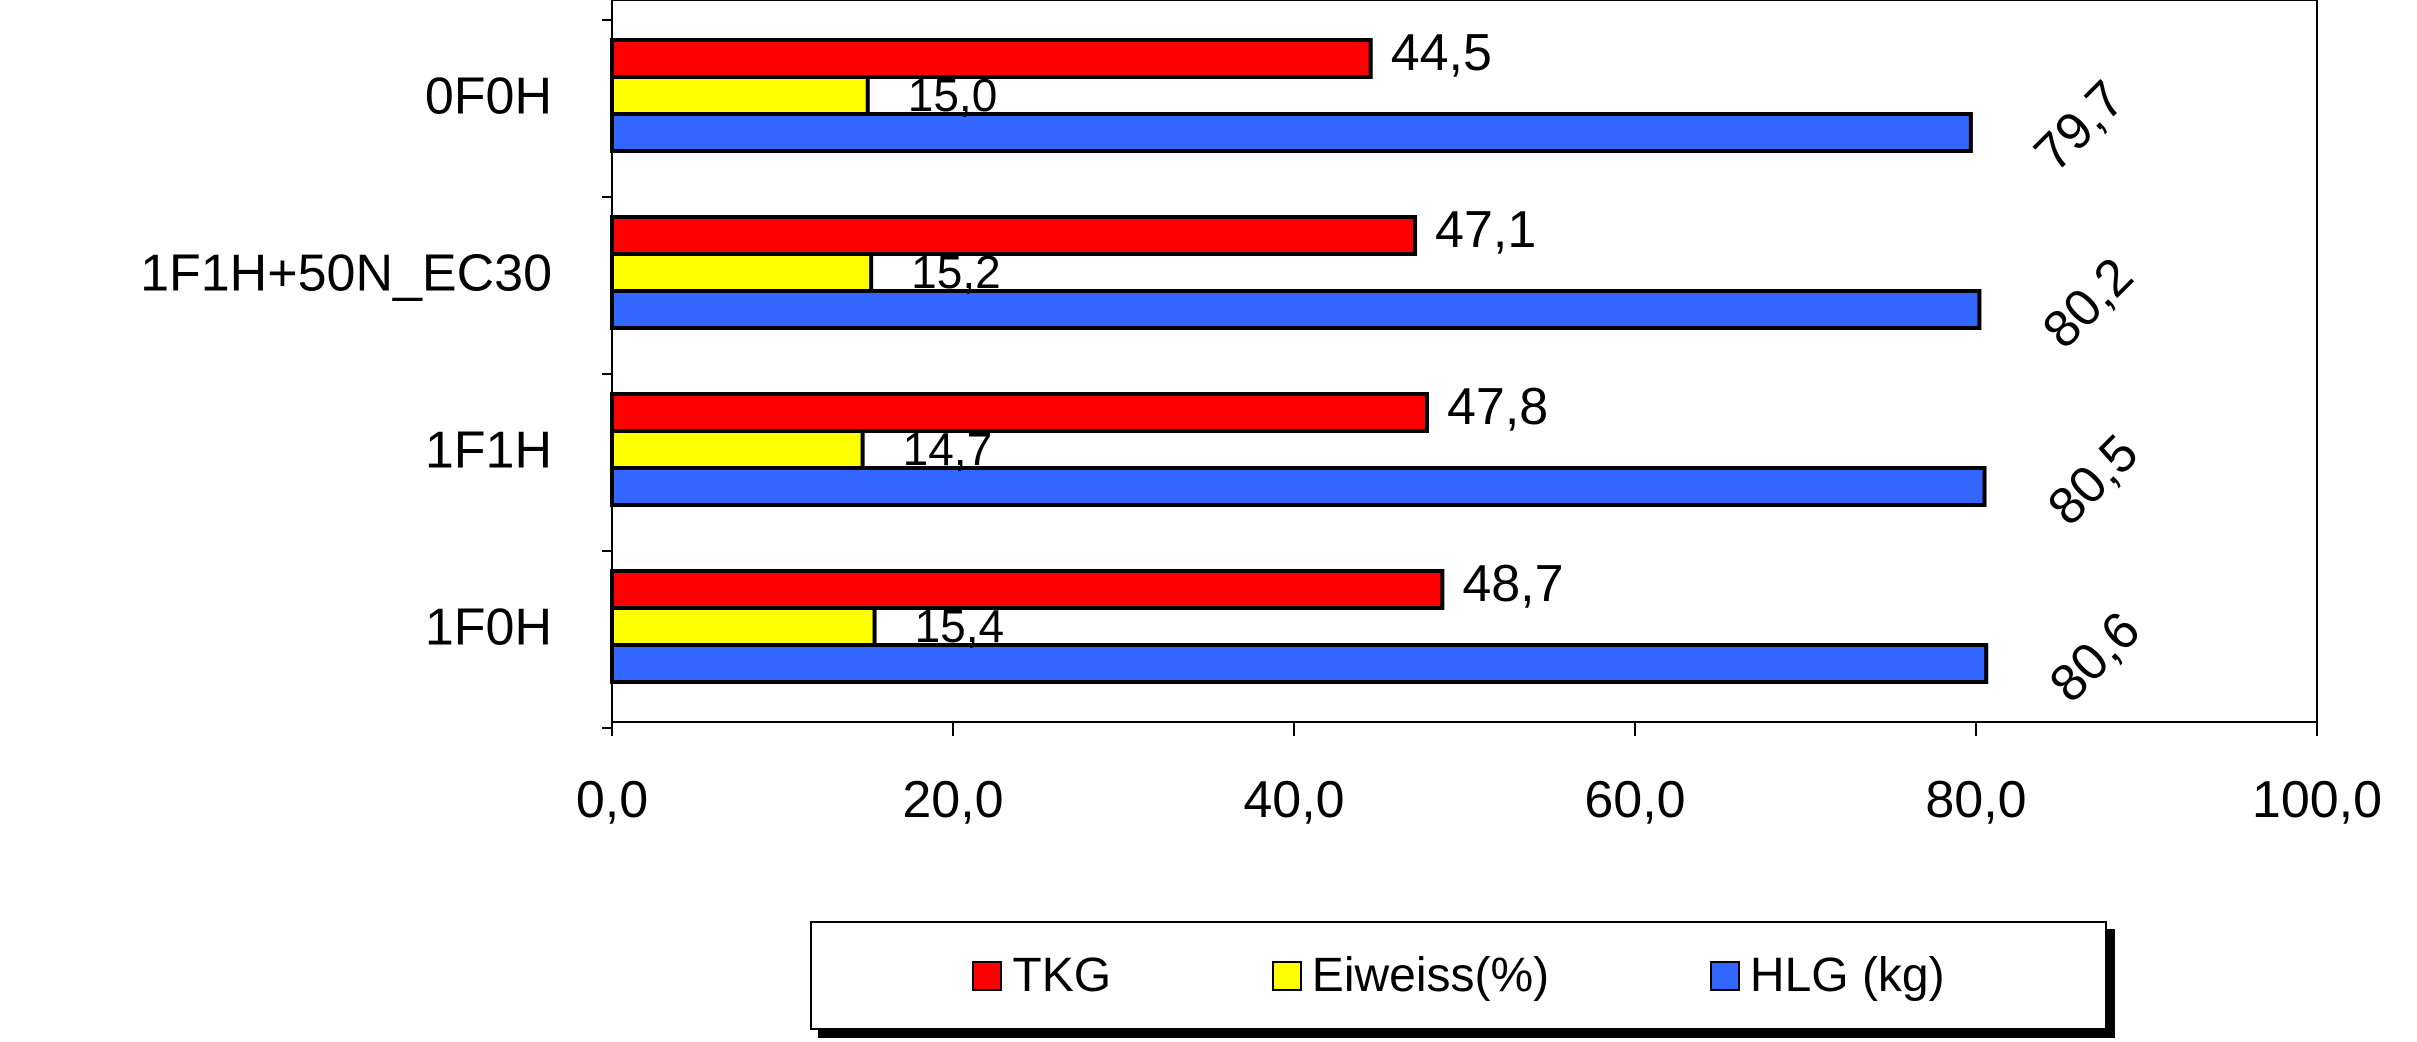  I want to click on legend-swatch-tkg, so click(987, 975).